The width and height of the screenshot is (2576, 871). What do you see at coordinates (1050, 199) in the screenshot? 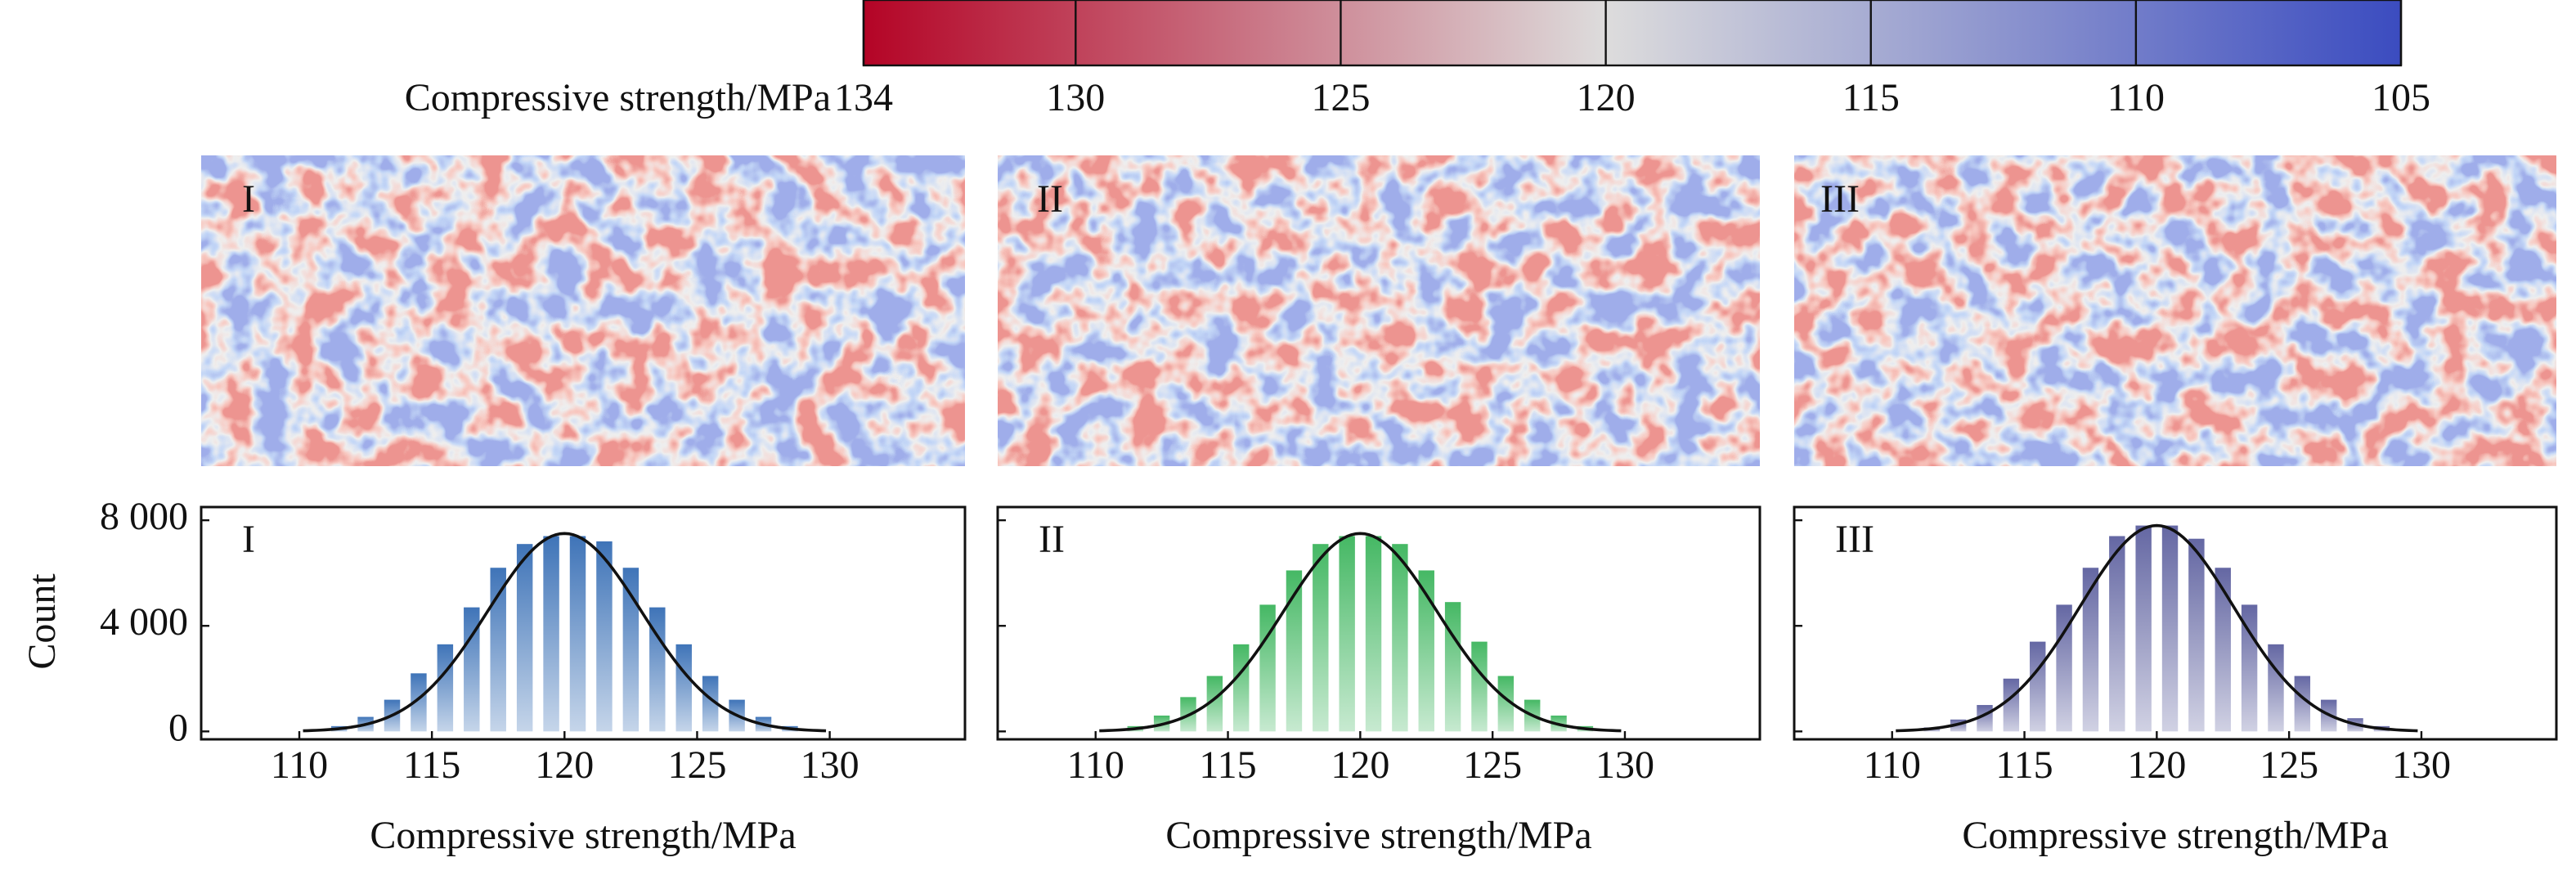
I see `map-label: II` at bounding box center [1050, 199].